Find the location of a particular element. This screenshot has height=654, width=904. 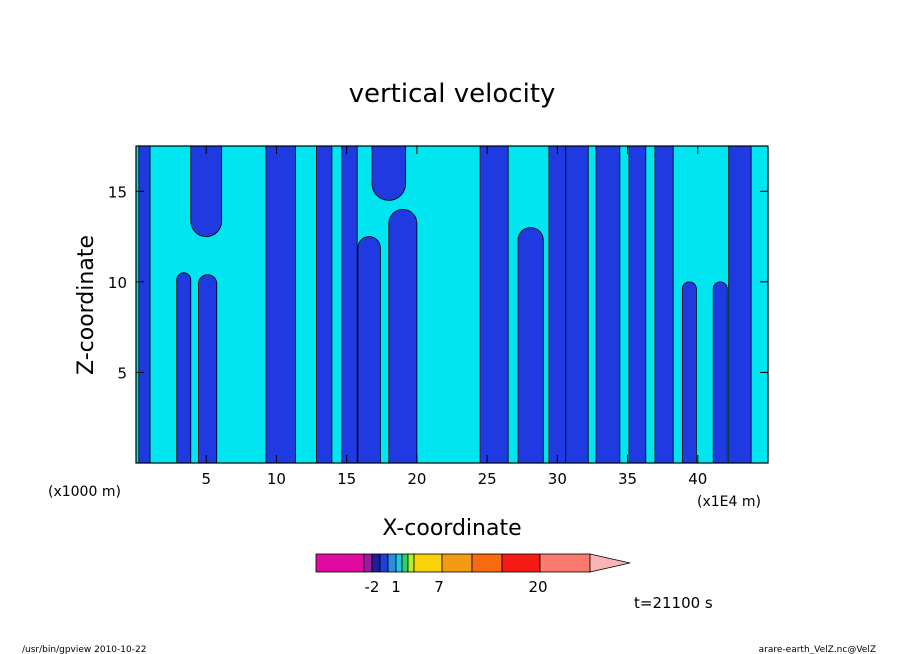

colorbar-labels: -2 1 7 20 is located at coordinates (456, 587).